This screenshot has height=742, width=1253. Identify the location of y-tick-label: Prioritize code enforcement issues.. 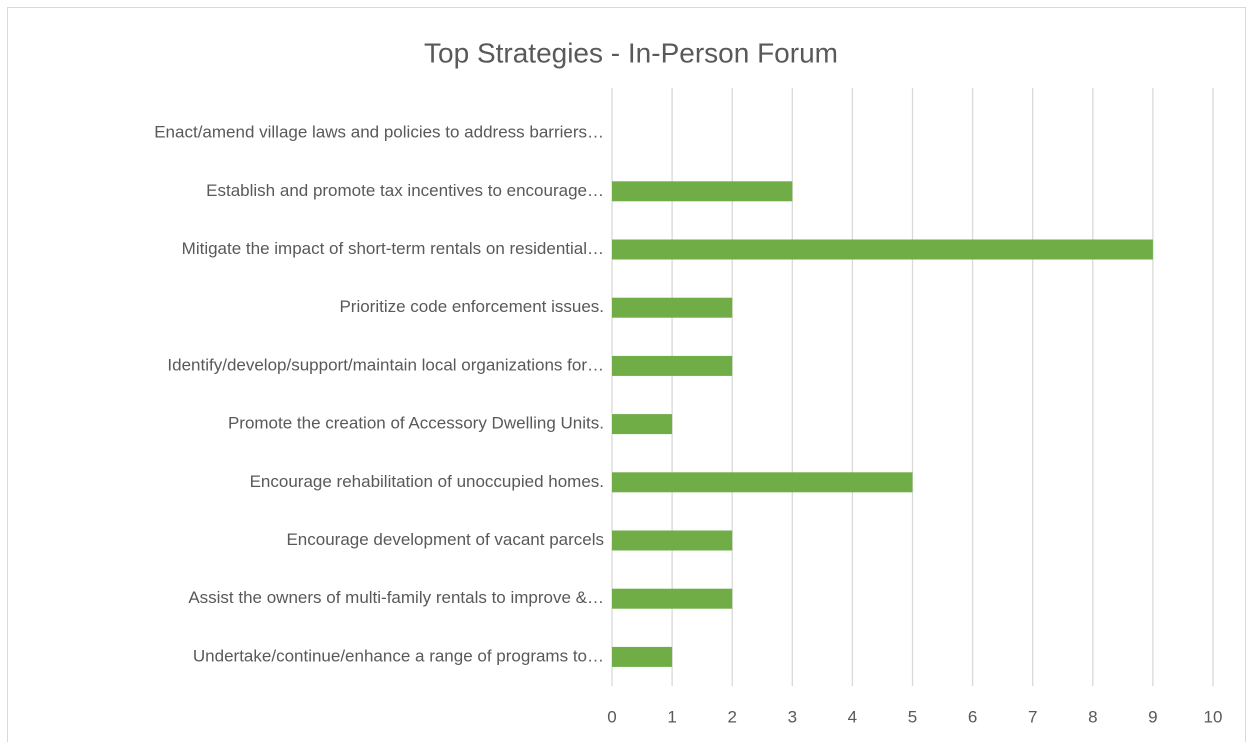
(471, 306).